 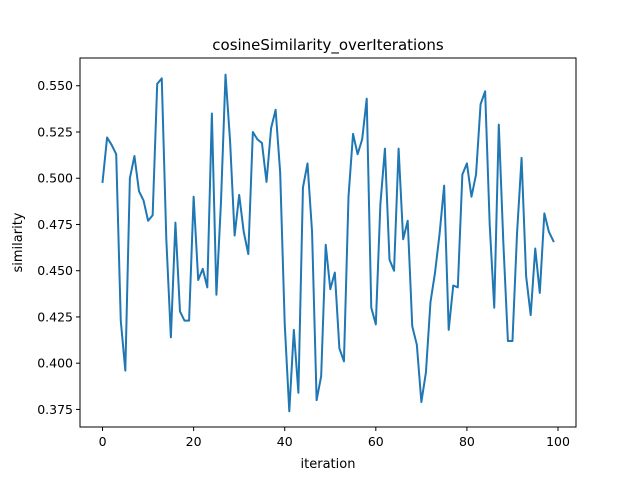 What do you see at coordinates (18, 242) in the screenshot?
I see `y-axis-label: similarity` at bounding box center [18, 242].